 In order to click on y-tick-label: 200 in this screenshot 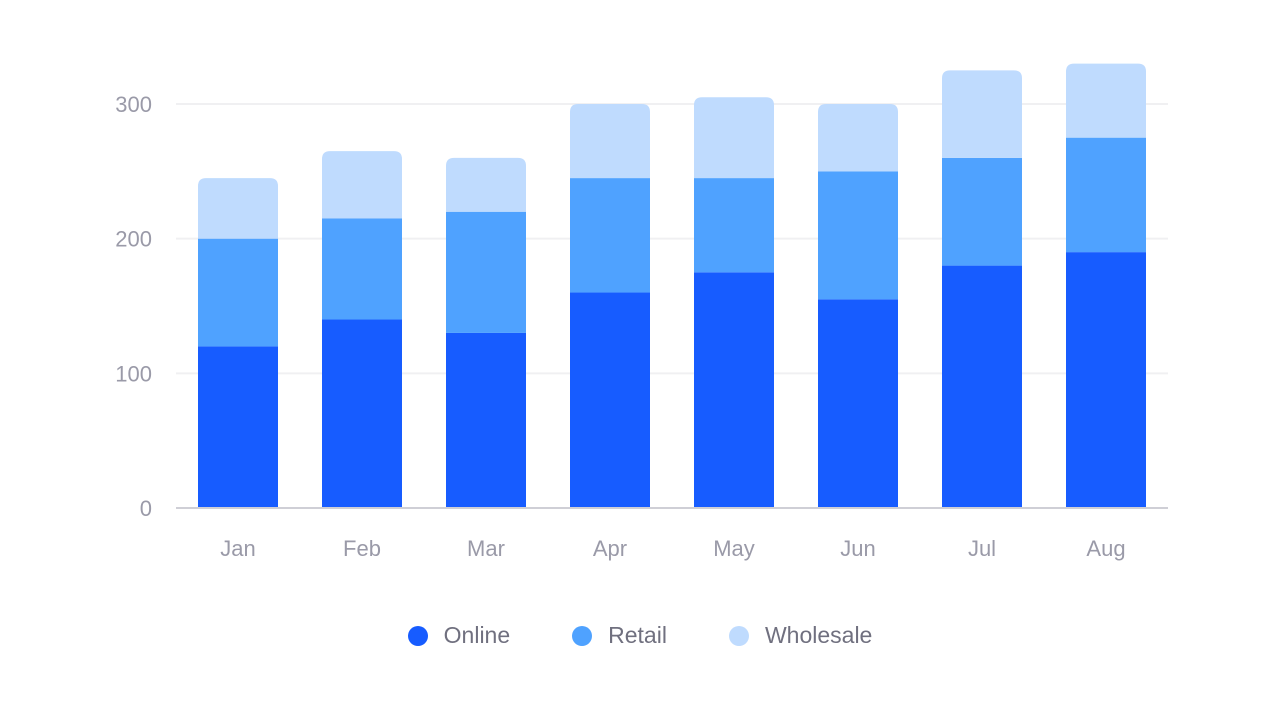, I will do `click(133, 239)`.